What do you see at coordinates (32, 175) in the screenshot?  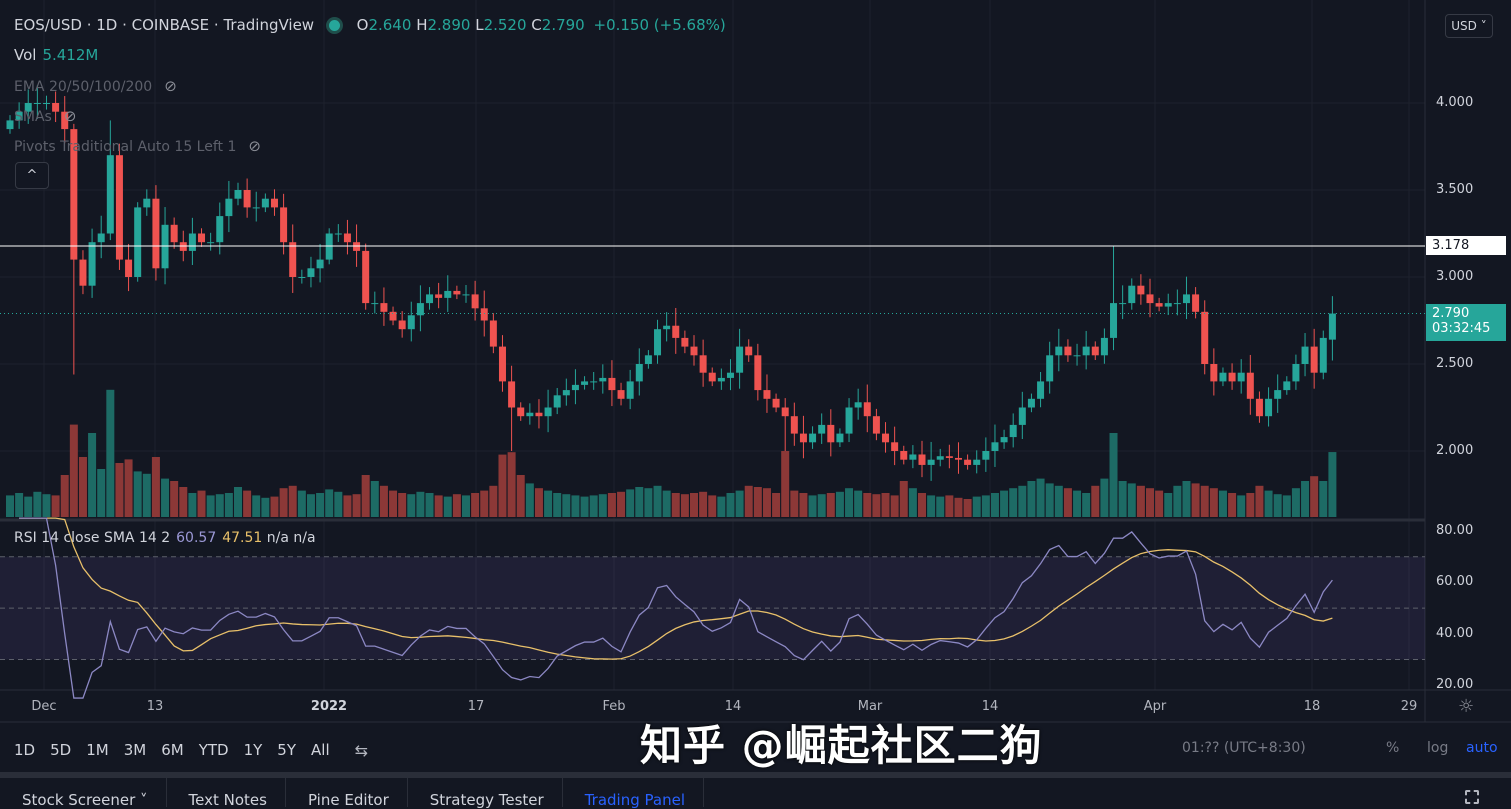 I see `collapse-legend-button: ^` at bounding box center [32, 175].